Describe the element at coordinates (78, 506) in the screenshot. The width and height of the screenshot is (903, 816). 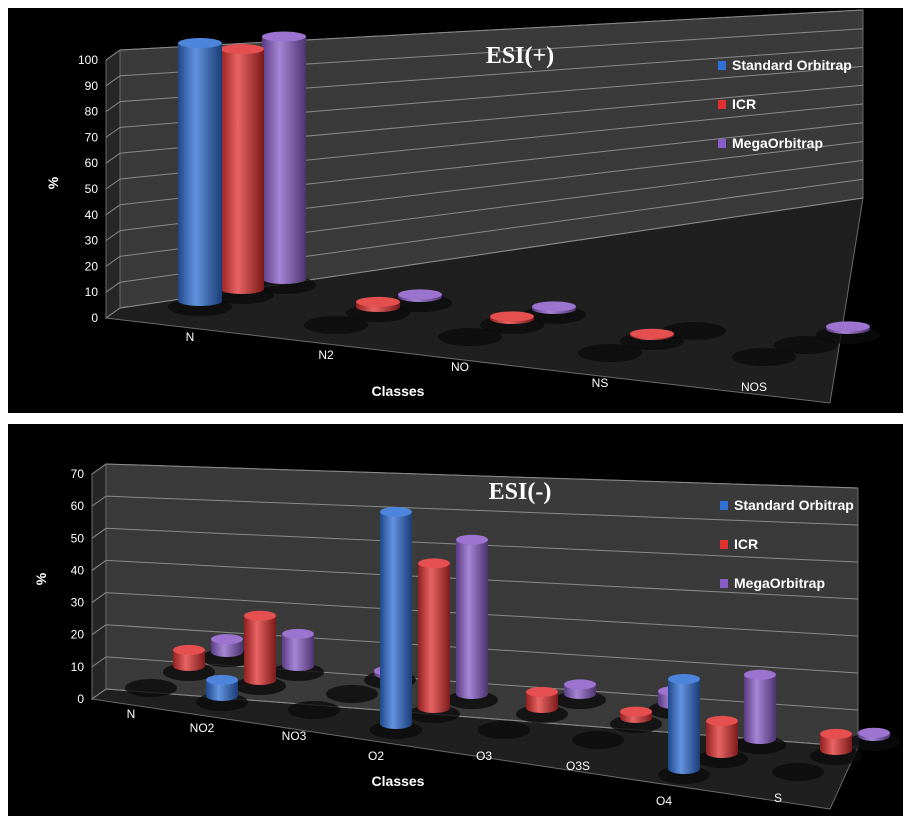
I see `y-tick-label: 60` at that location.